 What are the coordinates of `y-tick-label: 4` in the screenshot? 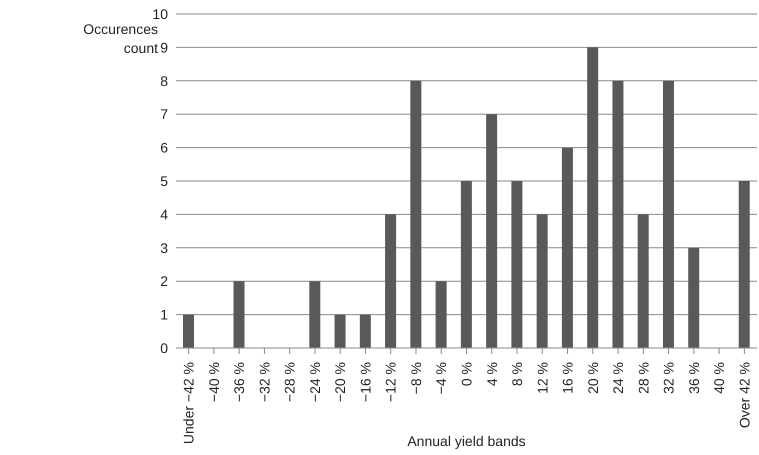 It's located at (164, 214).